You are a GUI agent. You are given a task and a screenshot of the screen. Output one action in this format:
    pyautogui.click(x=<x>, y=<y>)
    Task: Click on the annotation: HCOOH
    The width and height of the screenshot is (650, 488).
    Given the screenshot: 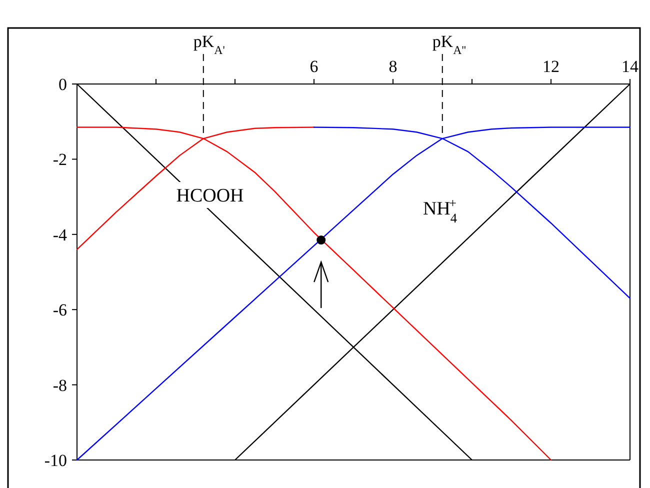 What is the action you would take?
    pyautogui.click(x=210, y=196)
    